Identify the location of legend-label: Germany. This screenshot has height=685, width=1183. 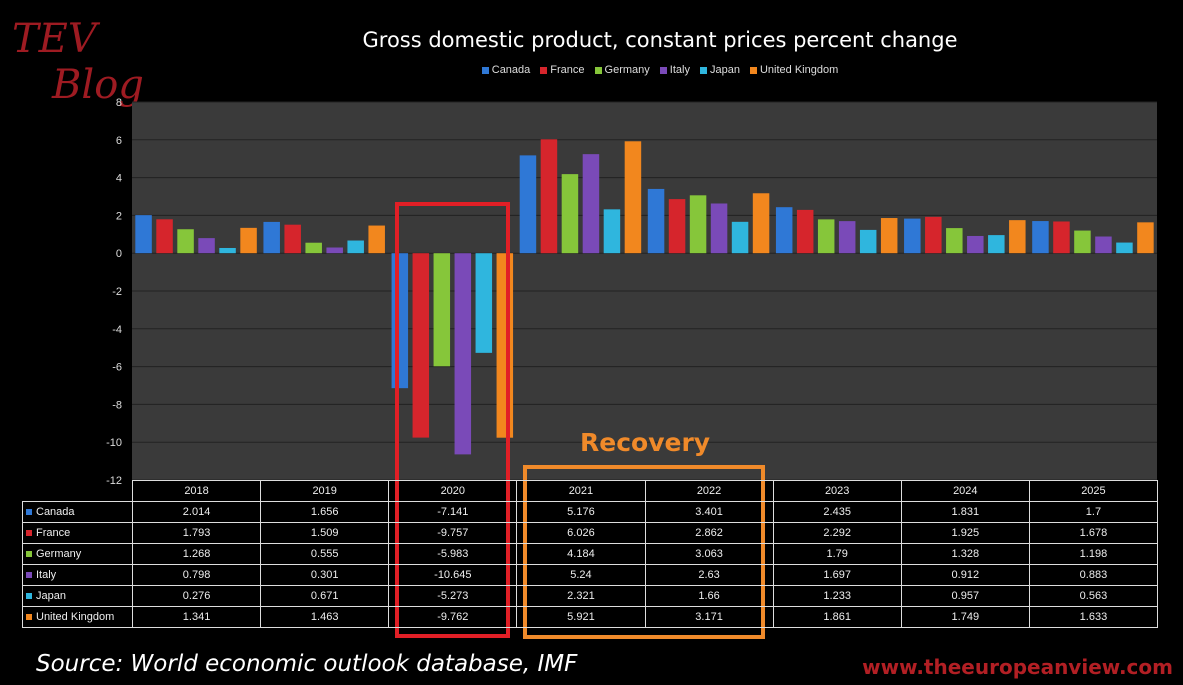
(627, 70).